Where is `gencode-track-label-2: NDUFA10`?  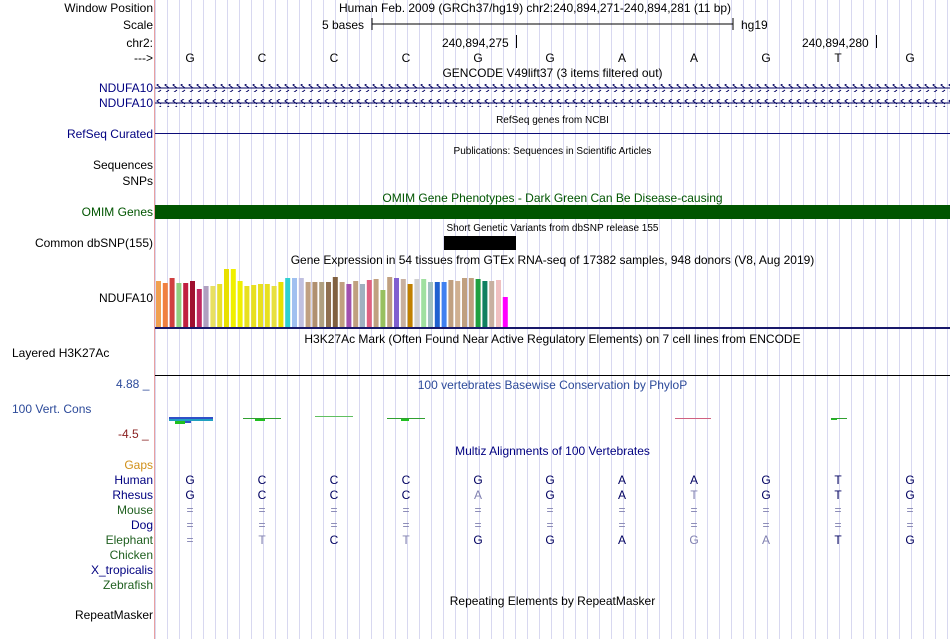 gencode-track-label-2: NDUFA10 is located at coordinates (125, 103).